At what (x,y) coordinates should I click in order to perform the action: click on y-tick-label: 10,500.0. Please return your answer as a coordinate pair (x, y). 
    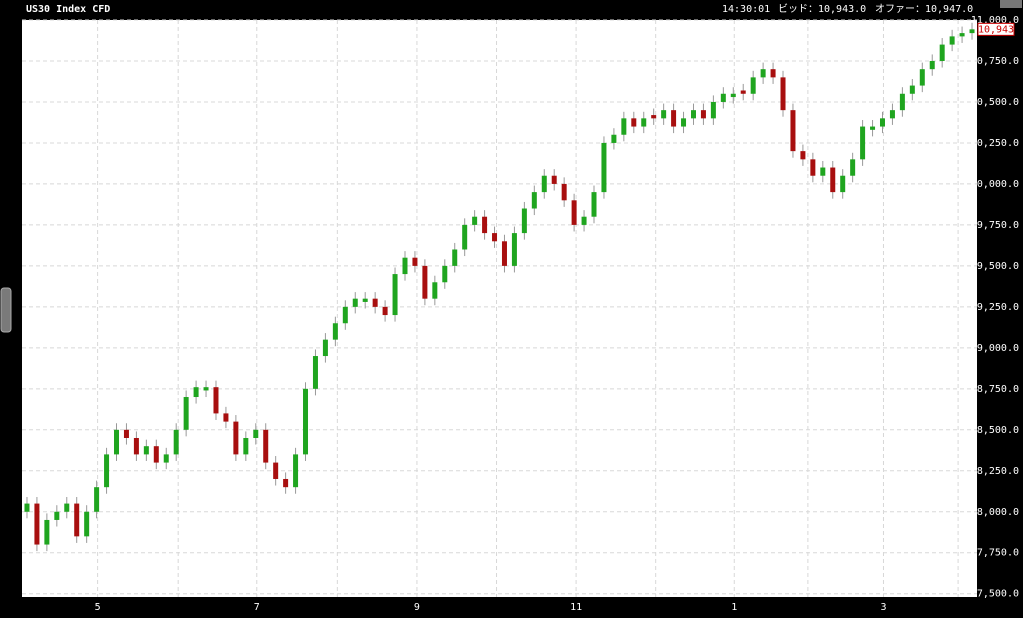
    Looking at the image, I should click on (995, 102).